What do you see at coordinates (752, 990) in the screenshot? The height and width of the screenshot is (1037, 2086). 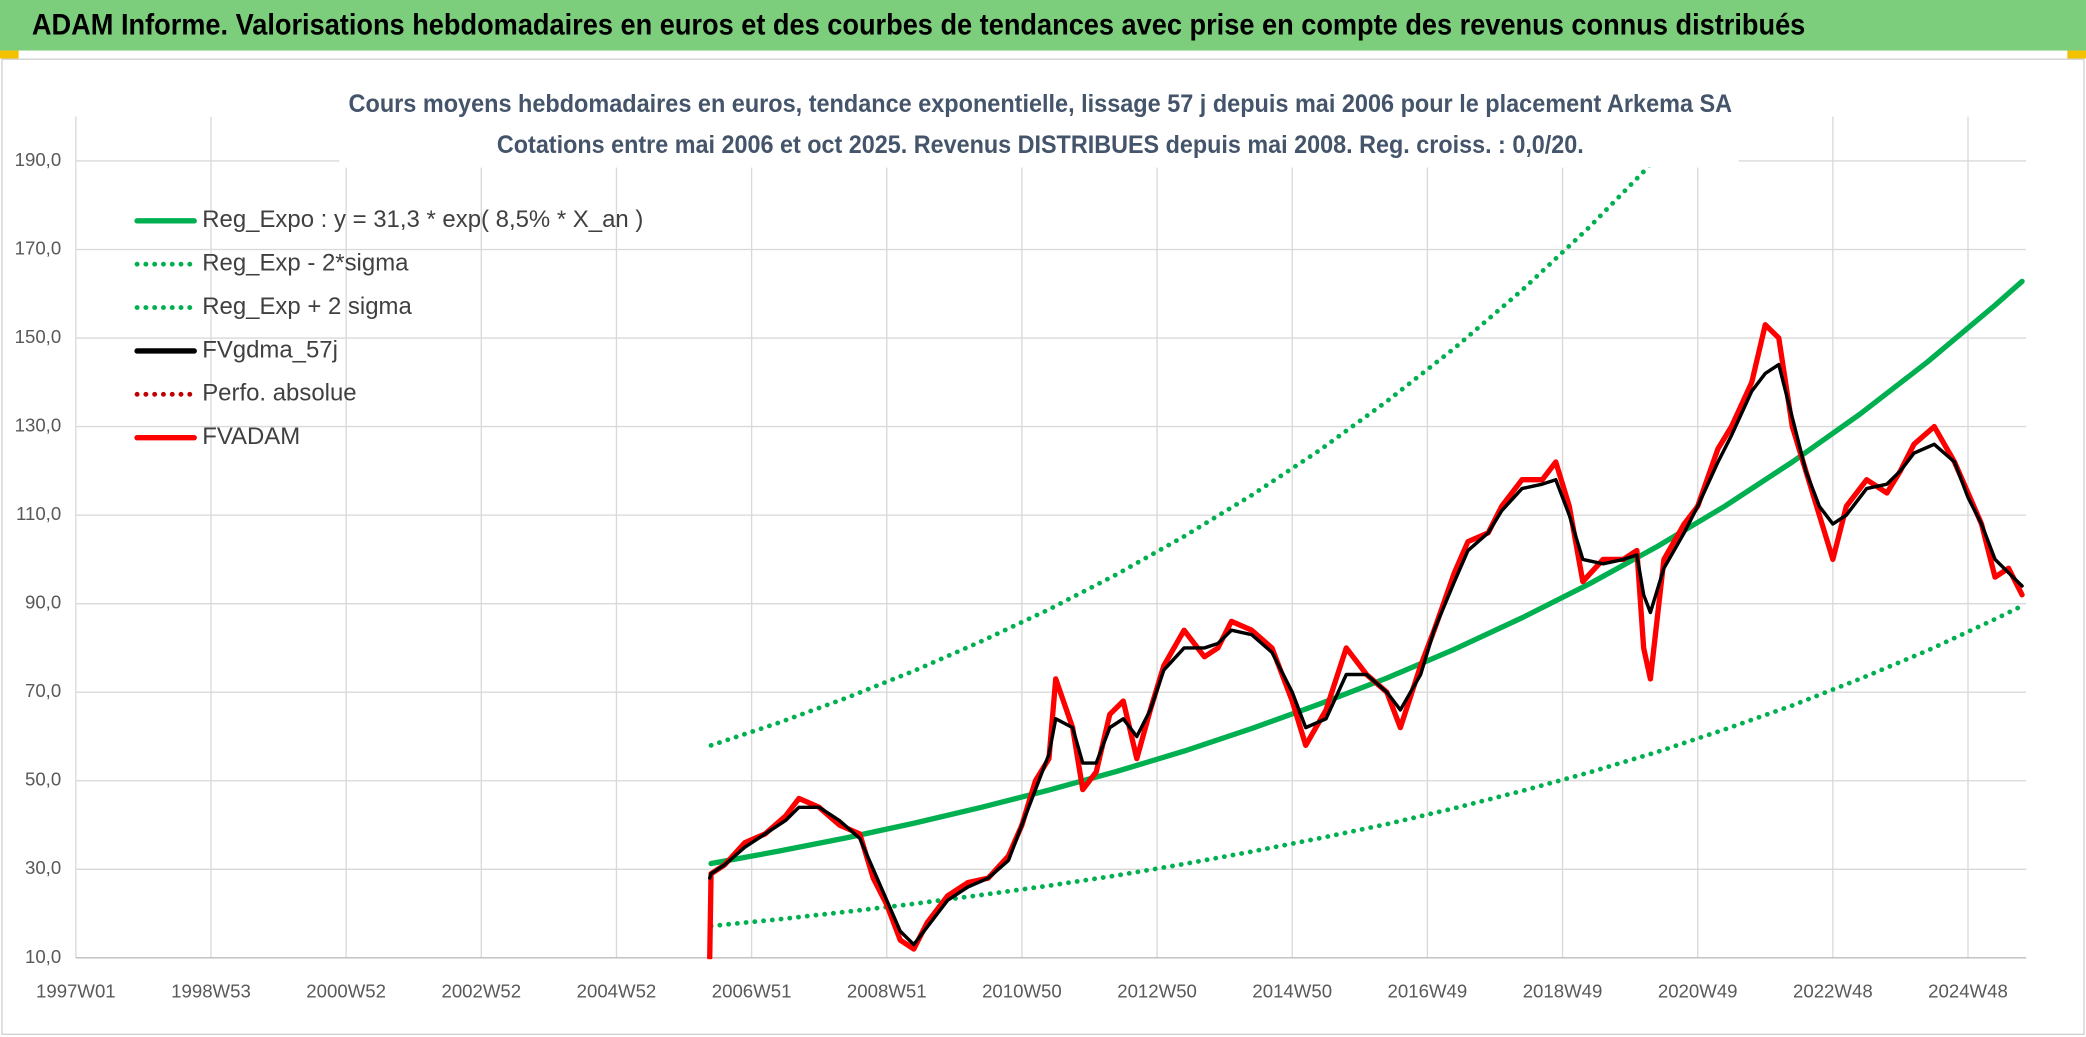 I see `x-tick-label: 2006W51` at bounding box center [752, 990].